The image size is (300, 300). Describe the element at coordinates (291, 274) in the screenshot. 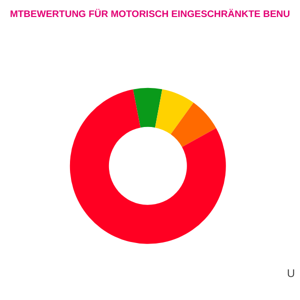

I see `text: U` at that location.